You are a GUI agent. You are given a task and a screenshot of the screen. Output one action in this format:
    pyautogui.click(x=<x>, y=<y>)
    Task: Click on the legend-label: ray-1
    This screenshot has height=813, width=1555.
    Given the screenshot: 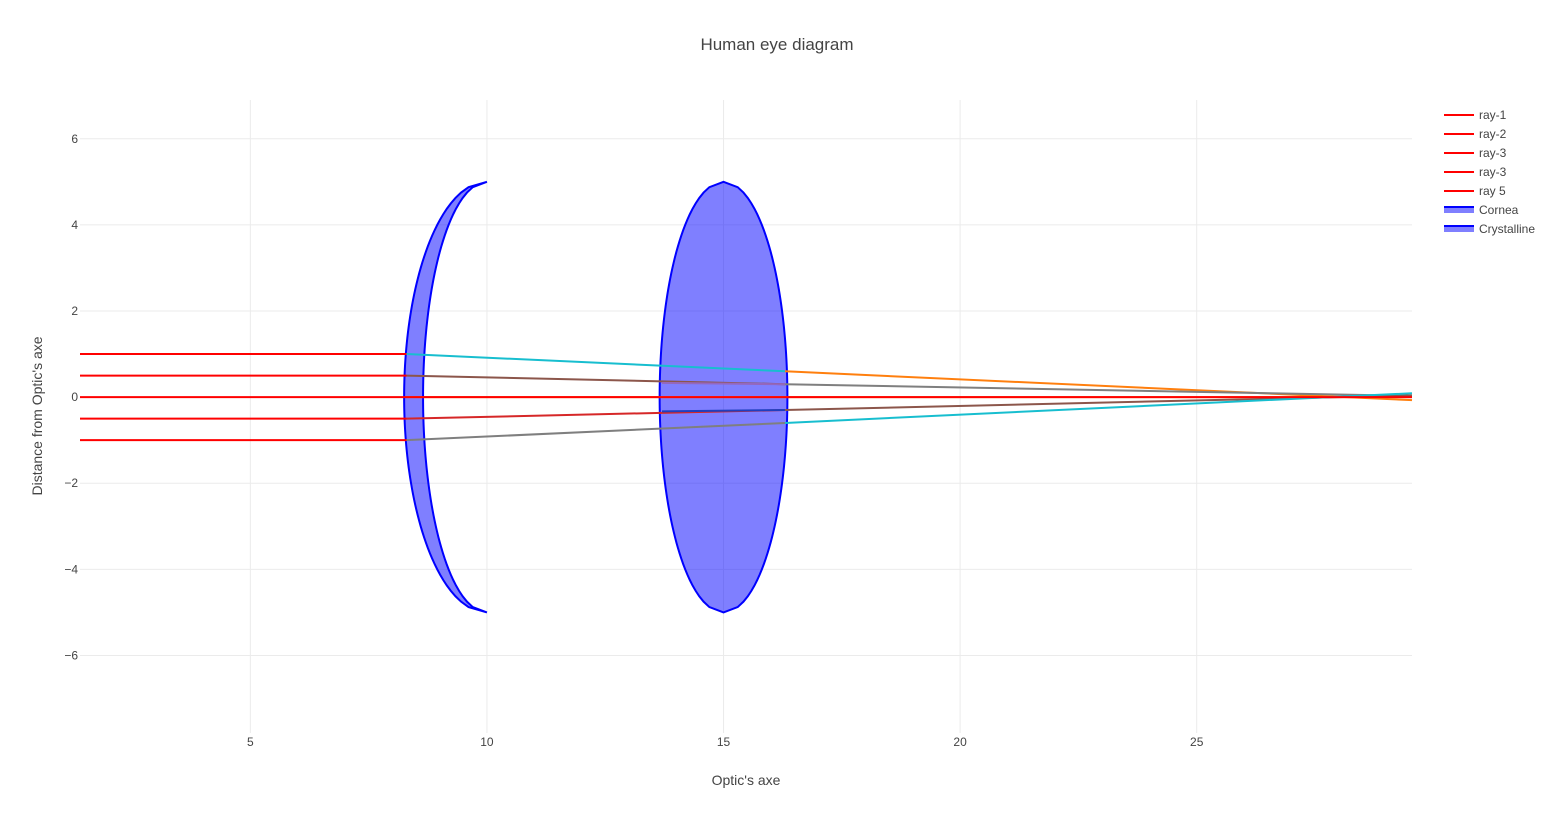 What is the action you would take?
    pyautogui.click(x=1493, y=115)
    